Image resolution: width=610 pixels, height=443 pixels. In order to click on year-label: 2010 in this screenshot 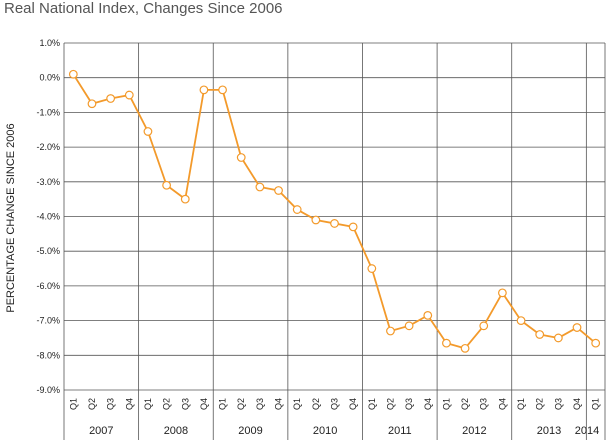, I will do `click(325, 431)`.